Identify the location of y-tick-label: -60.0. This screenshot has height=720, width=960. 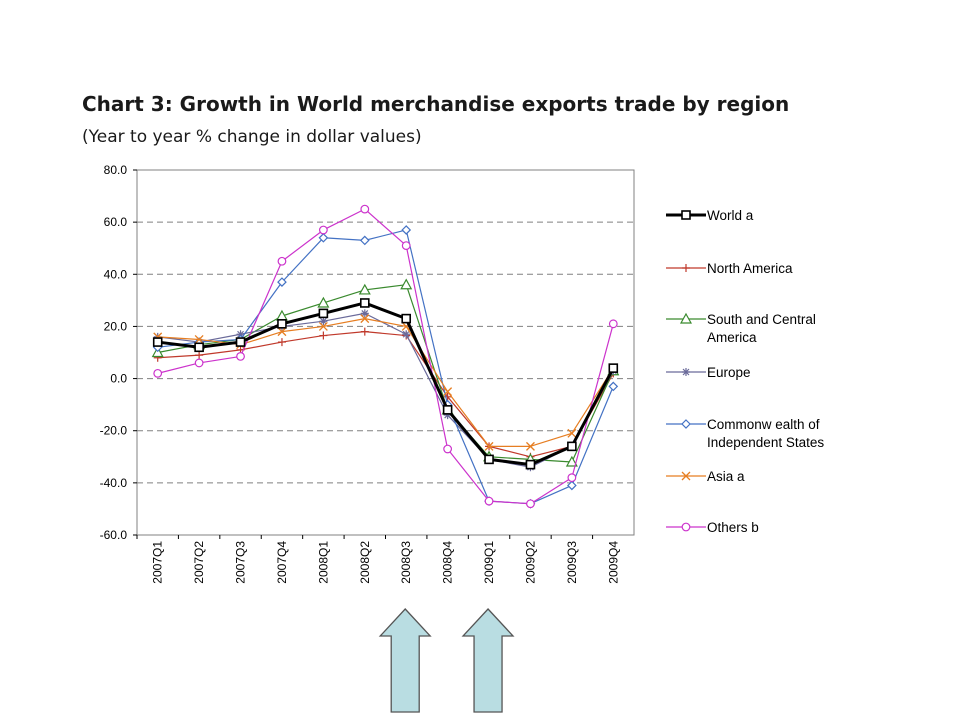
(114, 535).